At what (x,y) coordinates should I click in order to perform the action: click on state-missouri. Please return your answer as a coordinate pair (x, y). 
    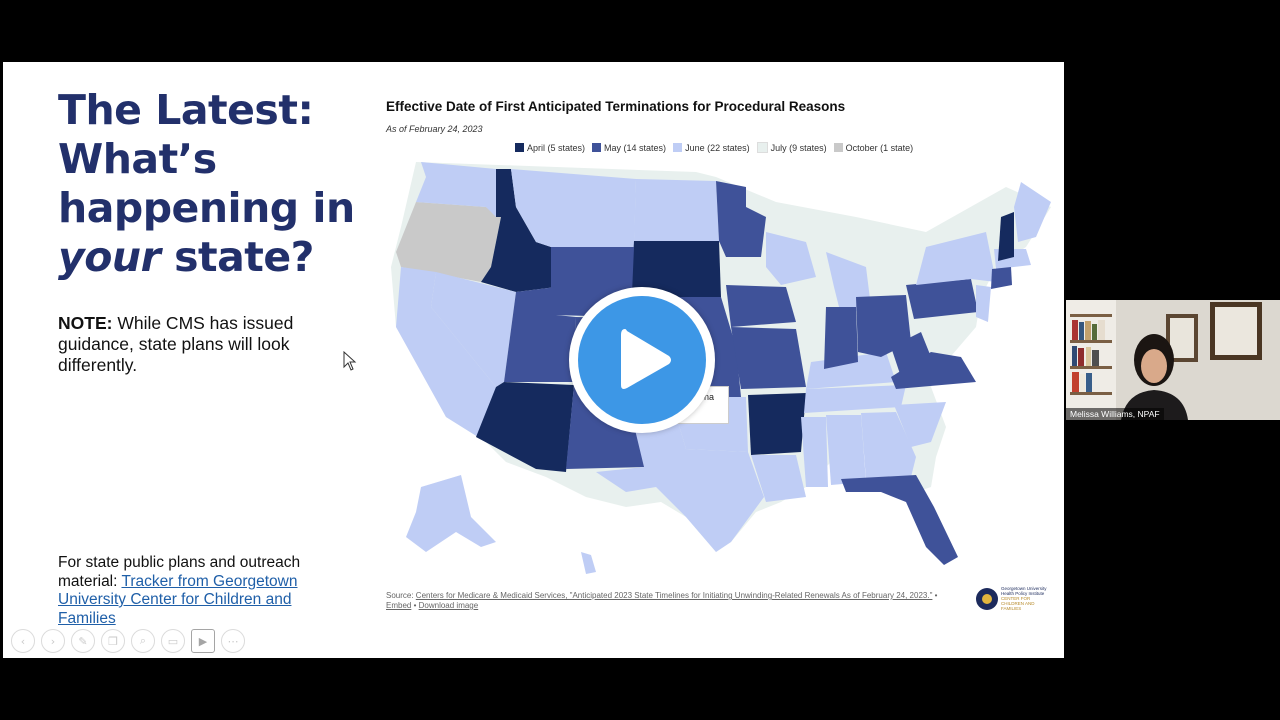
    Looking at the image, I should click on (768, 358).